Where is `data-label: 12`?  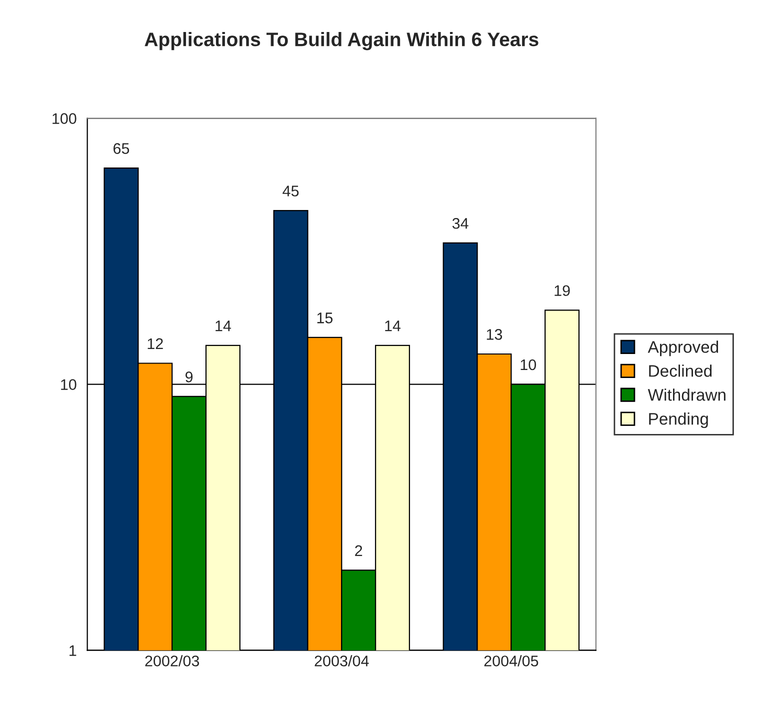 data-label: 12 is located at coordinates (155, 343).